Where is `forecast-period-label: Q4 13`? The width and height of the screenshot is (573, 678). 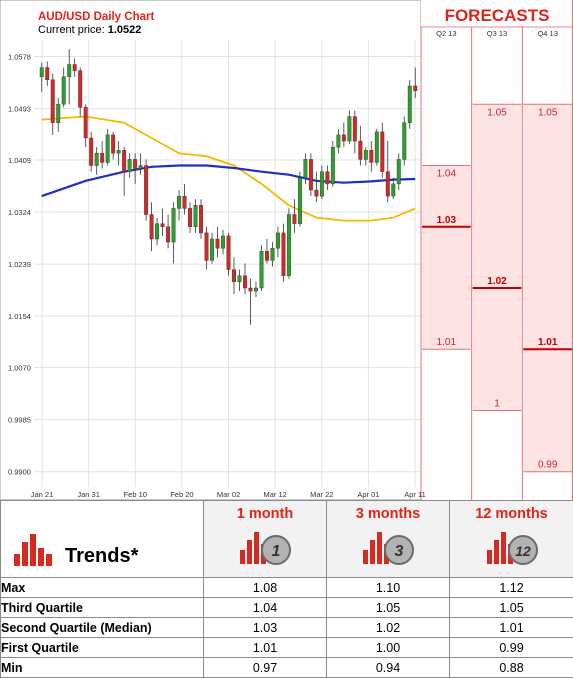 forecast-period-label: Q4 13 is located at coordinates (547, 33).